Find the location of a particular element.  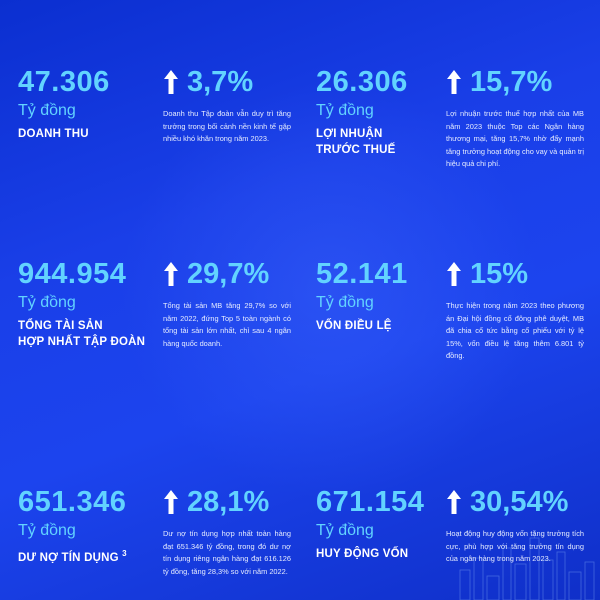

metric-label-text: DƯ NỢ TÍN DỤNG is located at coordinates (68, 557).